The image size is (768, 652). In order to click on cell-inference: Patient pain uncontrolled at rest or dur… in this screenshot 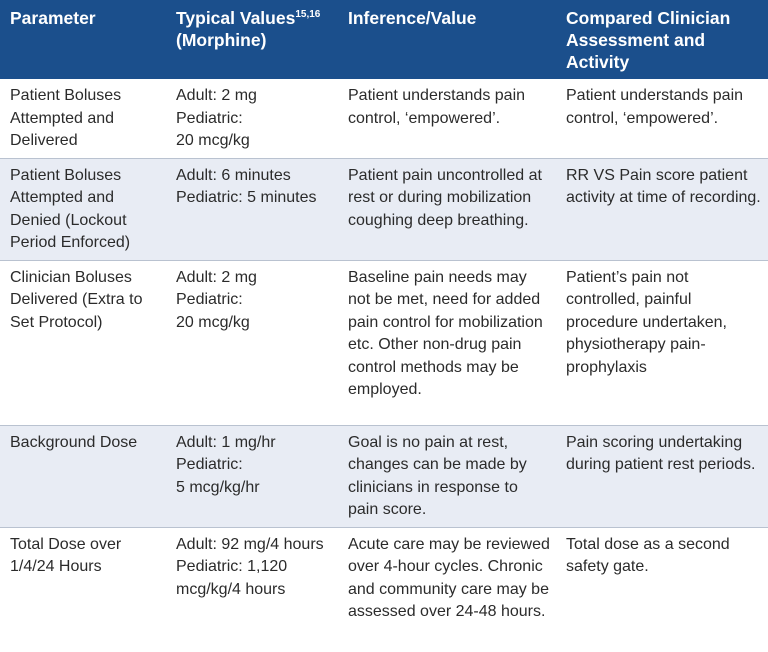, I will do `click(445, 197)`.